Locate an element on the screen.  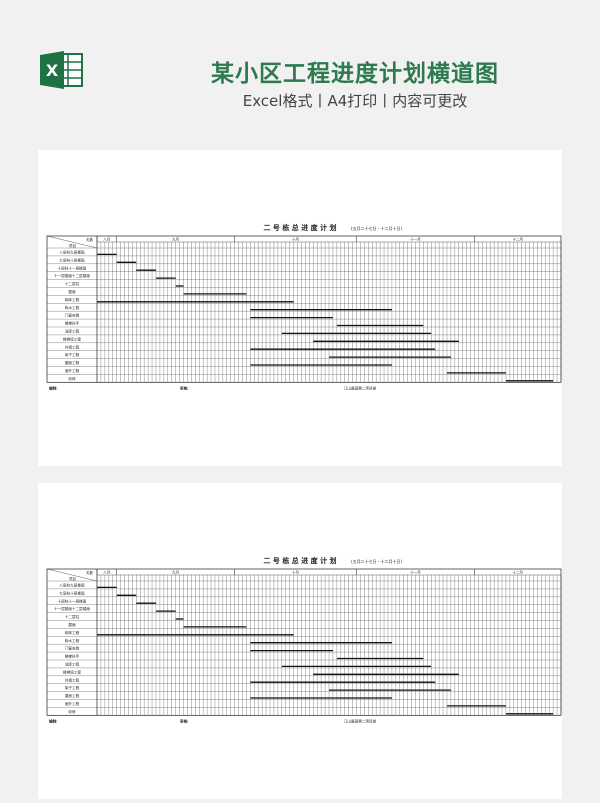
page-subtitle: Excel格式丨A4打印丨内容可更改 is located at coordinates (355, 101).